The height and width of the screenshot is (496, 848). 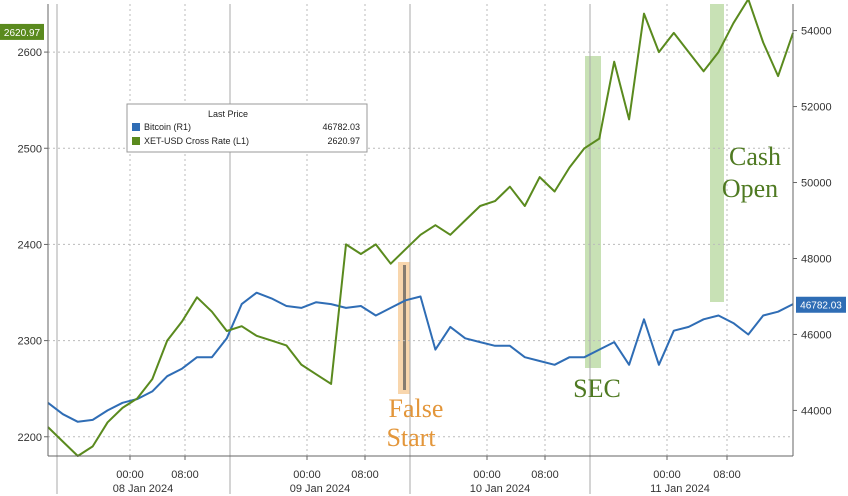 What do you see at coordinates (30, 342) in the screenshot?
I see `left-tick-label: 2300` at bounding box center [30, 342].